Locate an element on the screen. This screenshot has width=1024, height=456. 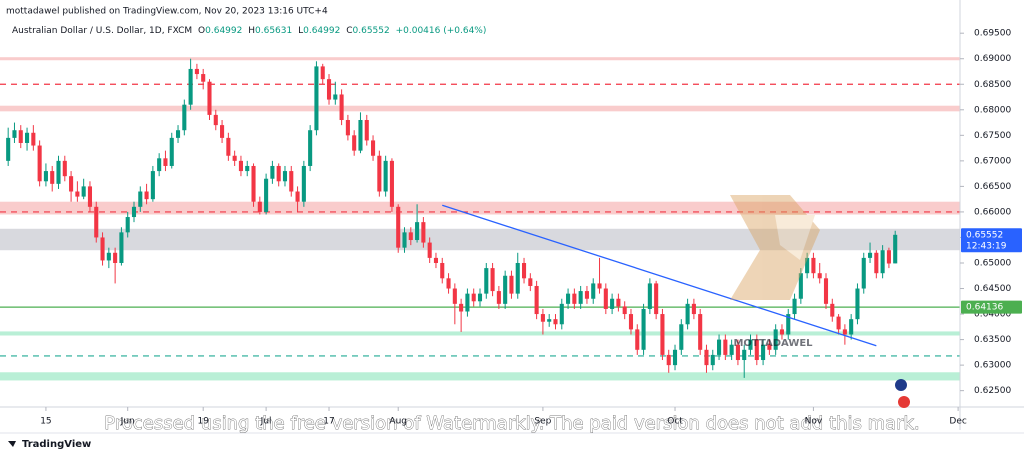
y-tick-label: 0.64500 is located at coordinates (992, 289).